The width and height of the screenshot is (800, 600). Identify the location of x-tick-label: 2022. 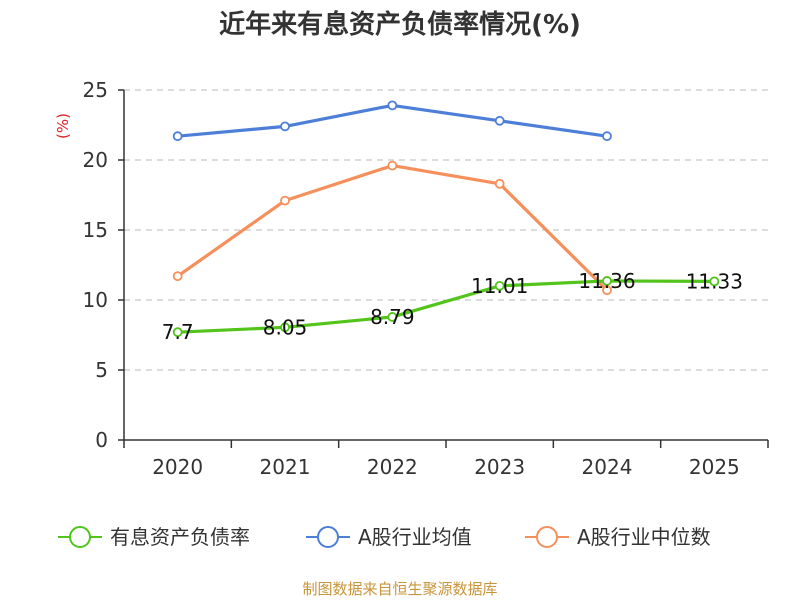
(392, 467).